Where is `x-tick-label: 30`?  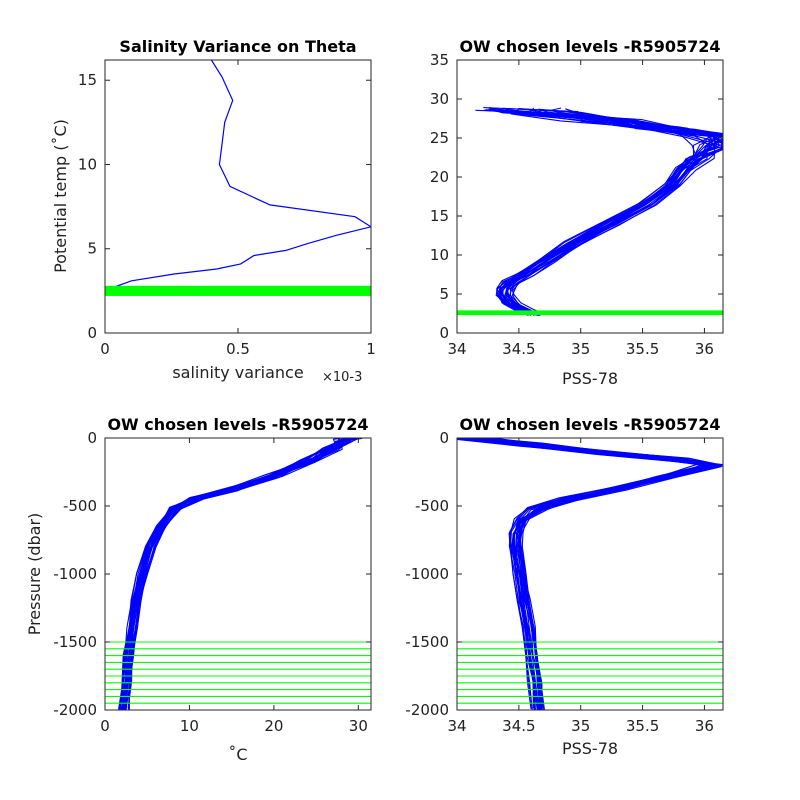 x-tick-label: 30 is located at coordinates (358, 726).